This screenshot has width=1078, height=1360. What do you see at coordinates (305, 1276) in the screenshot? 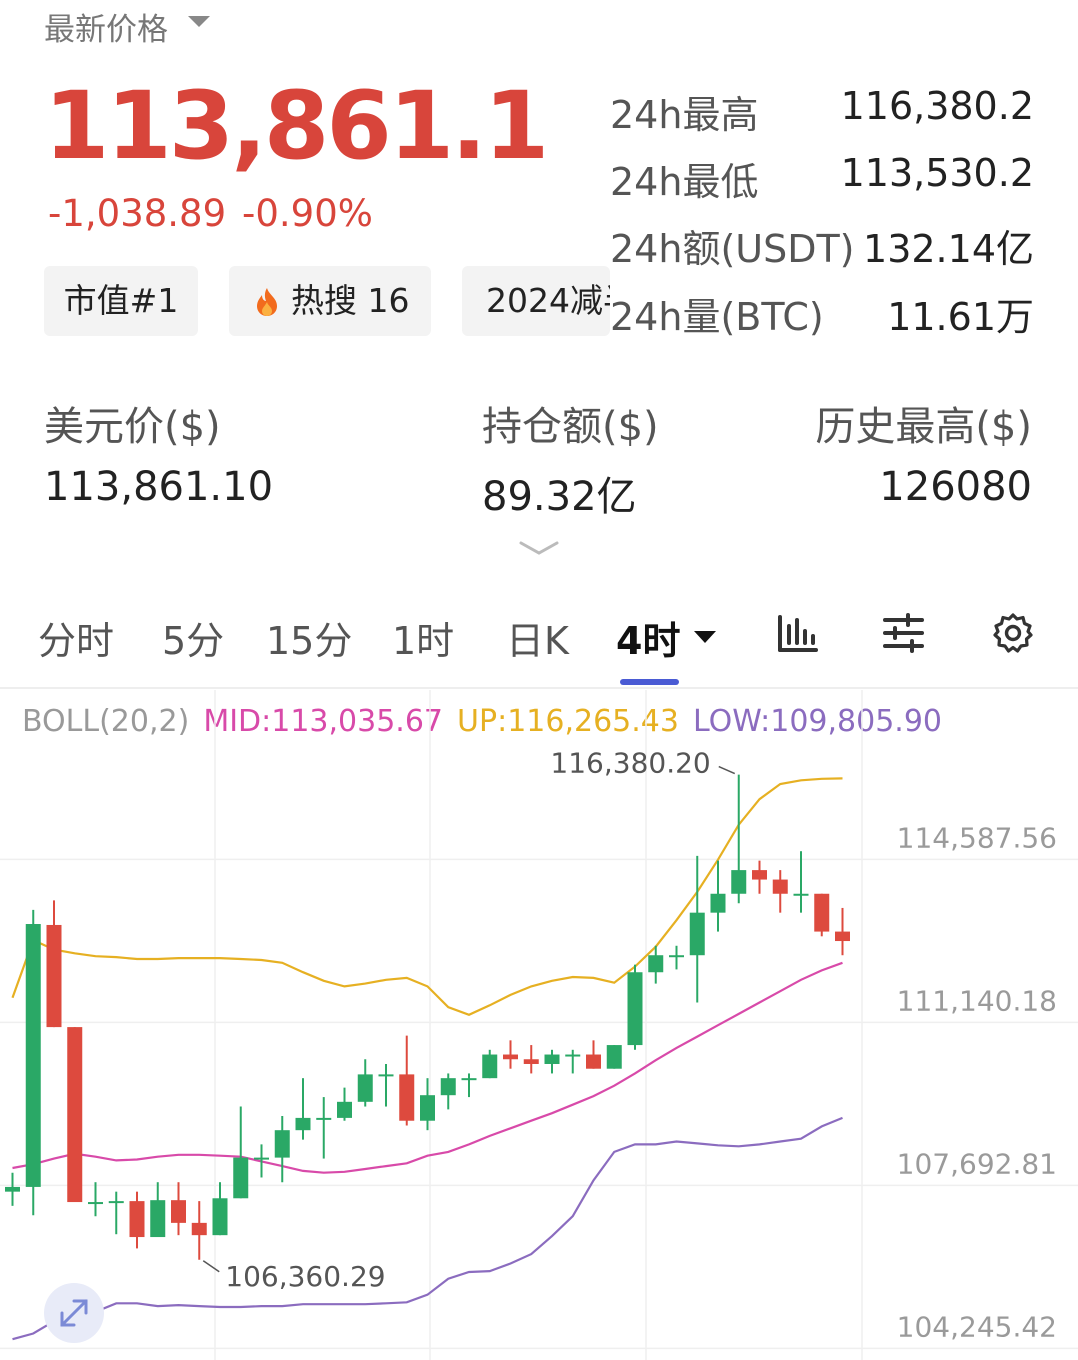
I see `min-price-annotation: 106,360.29` at bounding box center [305, 1276].